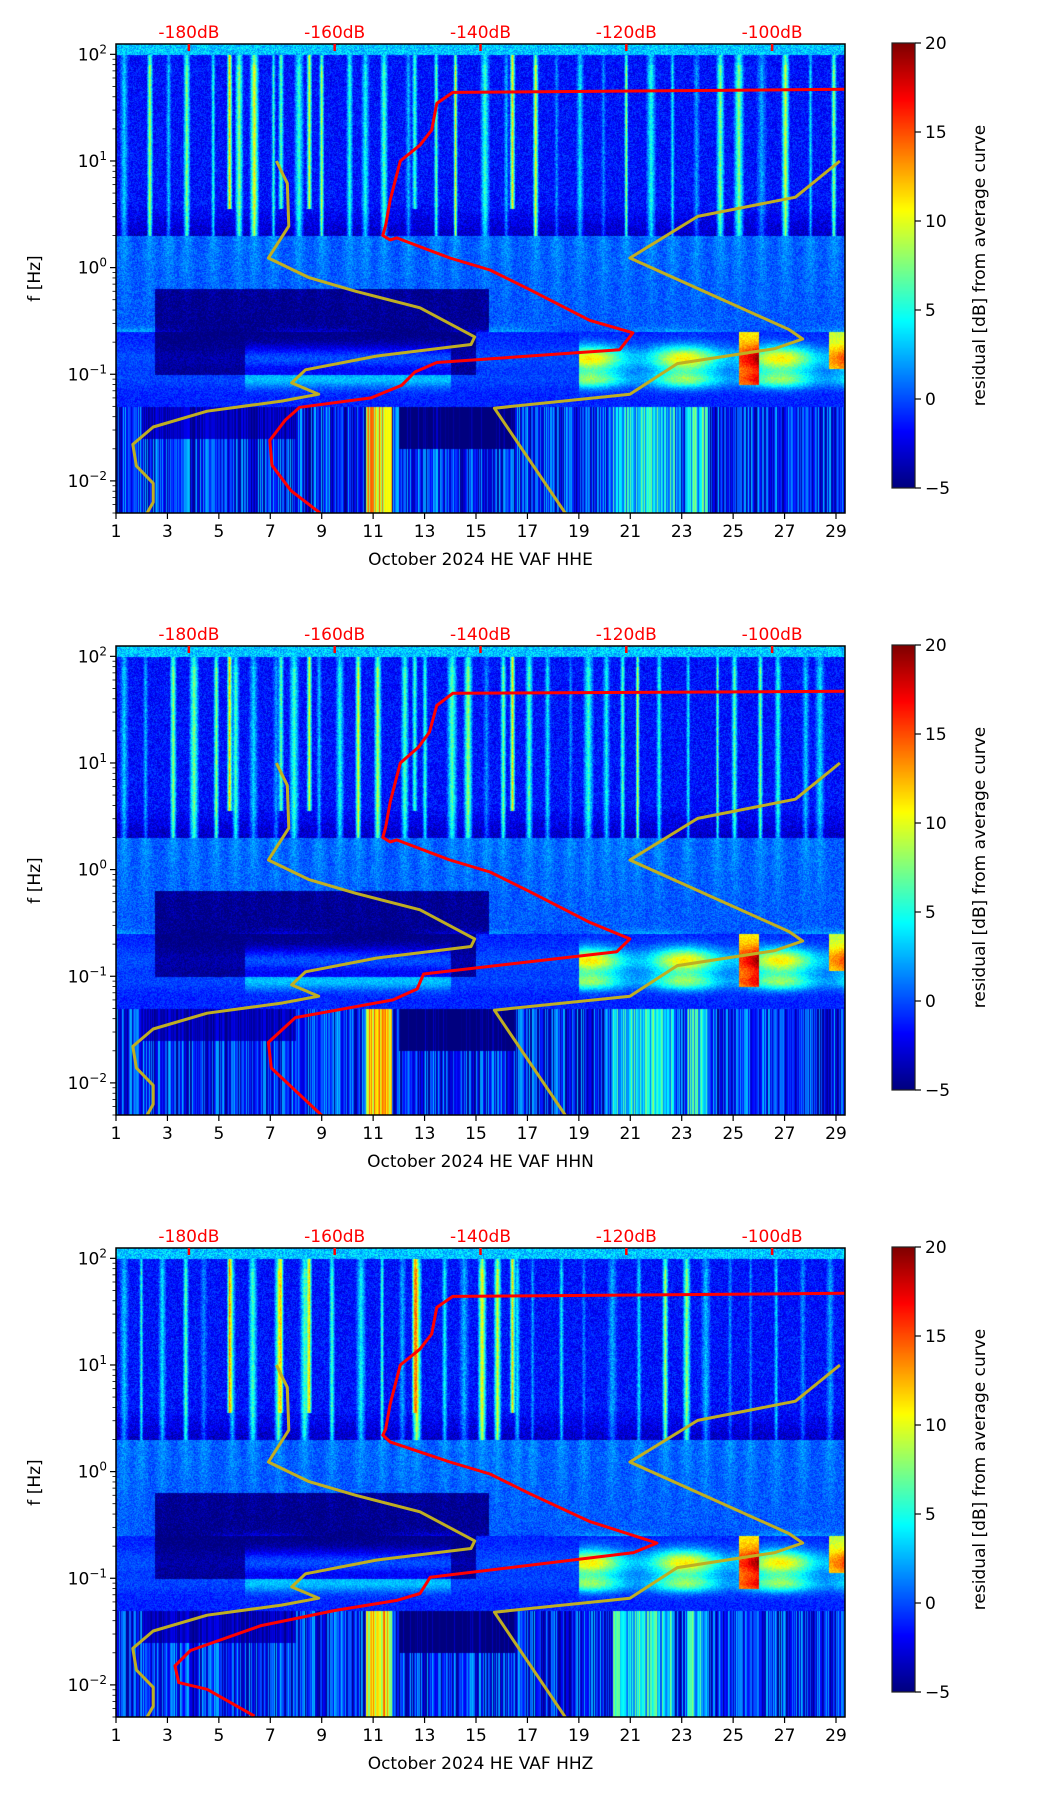  What do you see at coordinates (936, 222) in the screenshot?
I see `colorbar-tick-label: 10` at bounding box center [936, 222].